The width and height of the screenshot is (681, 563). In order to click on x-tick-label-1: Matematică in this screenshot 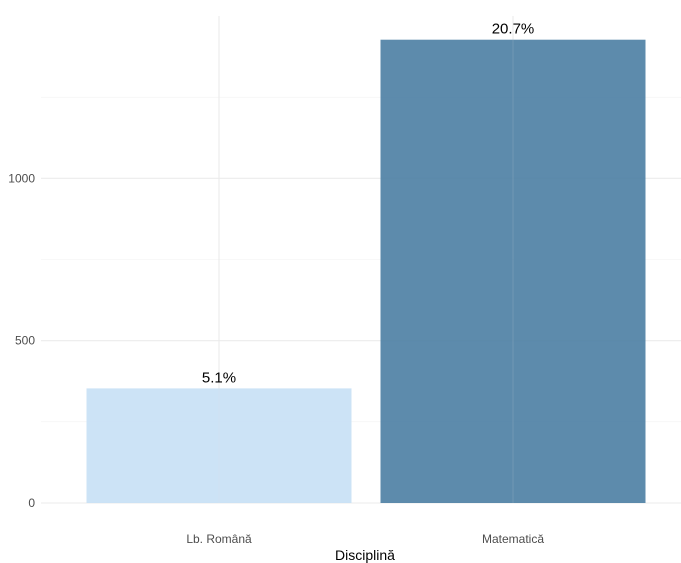, I will do `click(513, 539)`.